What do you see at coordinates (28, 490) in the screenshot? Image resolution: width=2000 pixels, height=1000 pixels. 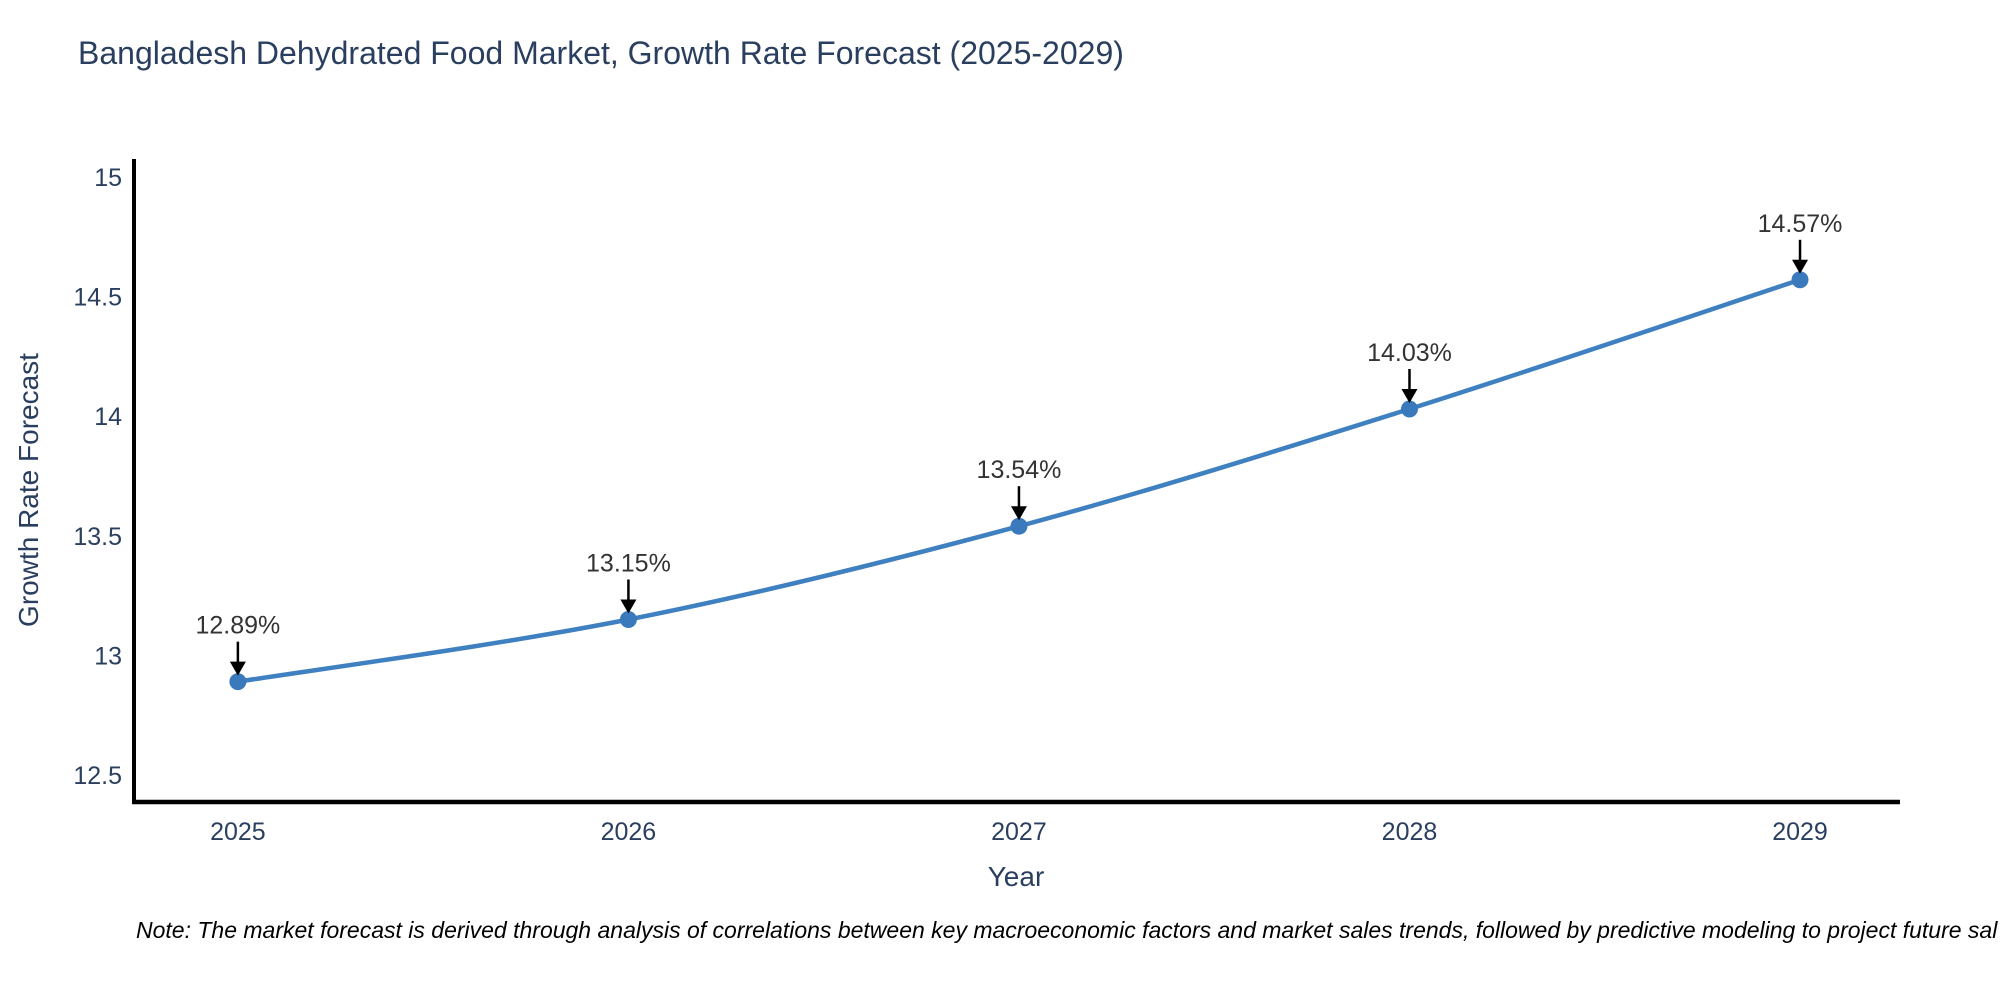 I see `y-axis-title: Growth Rate Forecast` at bounding box center [28, 490].